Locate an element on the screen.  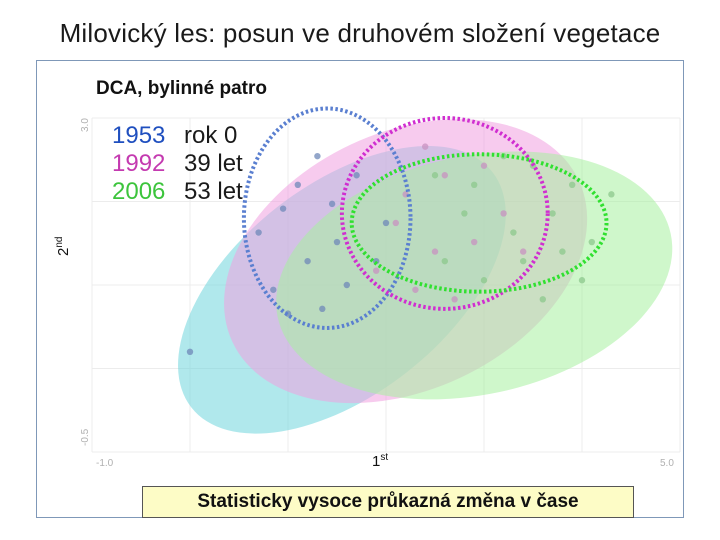
x-tick-max: 5.0 is located at coordinates (667, 463).